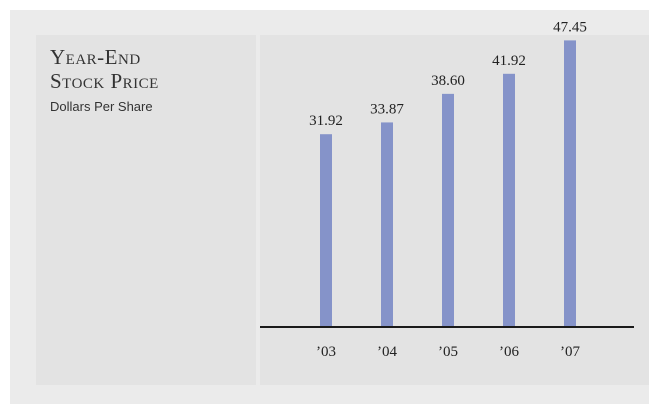  I want to click on value-label-1: 33.87, so click(387, 109).